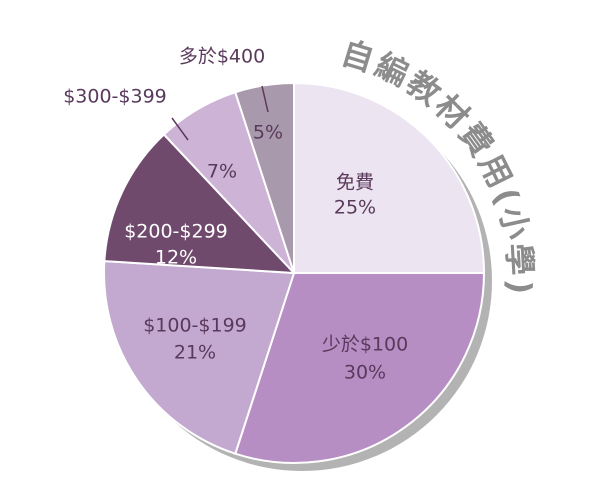  I want to click on category-label: $100-$199, so click(195, 326).